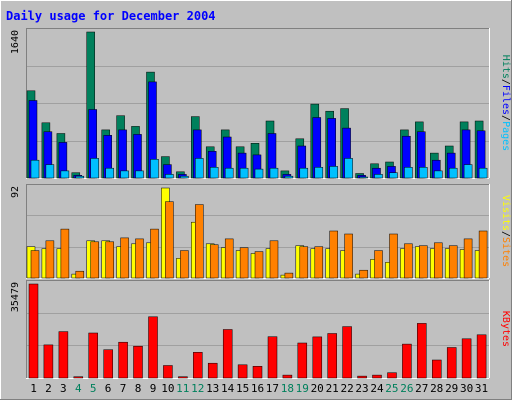  Describe the element at coordinates (228, 388) in the screenshot. I see `x-tick-label-day-14: 14` at that location.